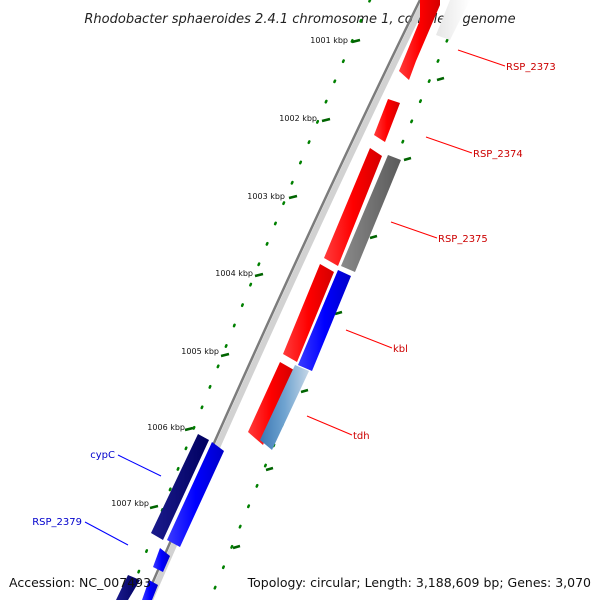 The image size is (600, 600). I want to click on gene-grey, so click(371, 213).